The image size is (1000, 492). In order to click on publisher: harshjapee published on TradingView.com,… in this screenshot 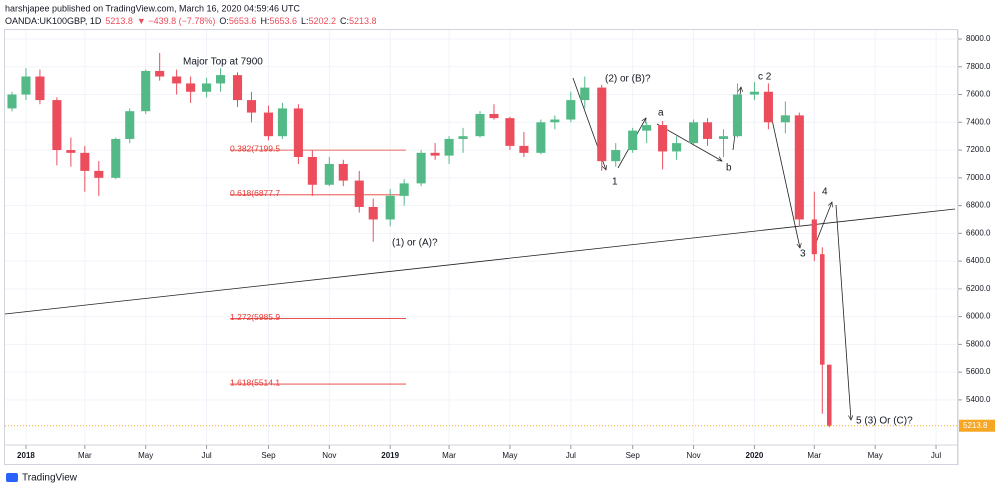, I will do `click(153, 8)`.